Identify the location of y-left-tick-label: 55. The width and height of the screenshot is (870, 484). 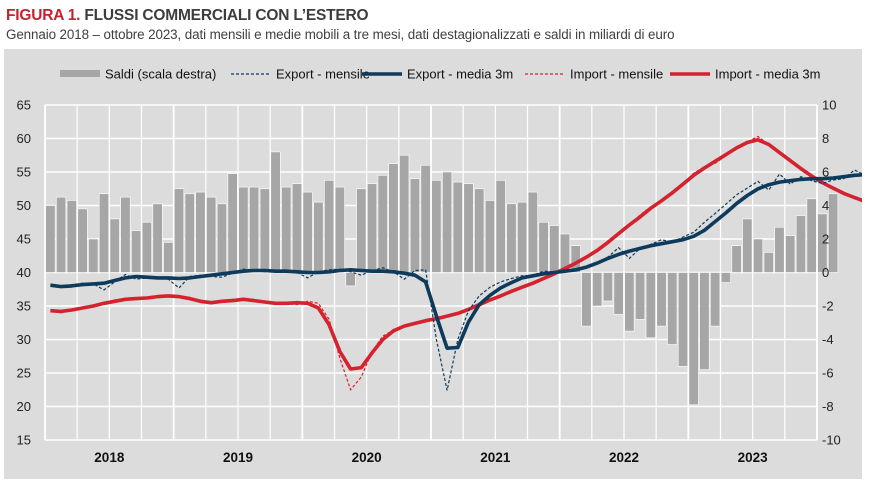
(24, 172).